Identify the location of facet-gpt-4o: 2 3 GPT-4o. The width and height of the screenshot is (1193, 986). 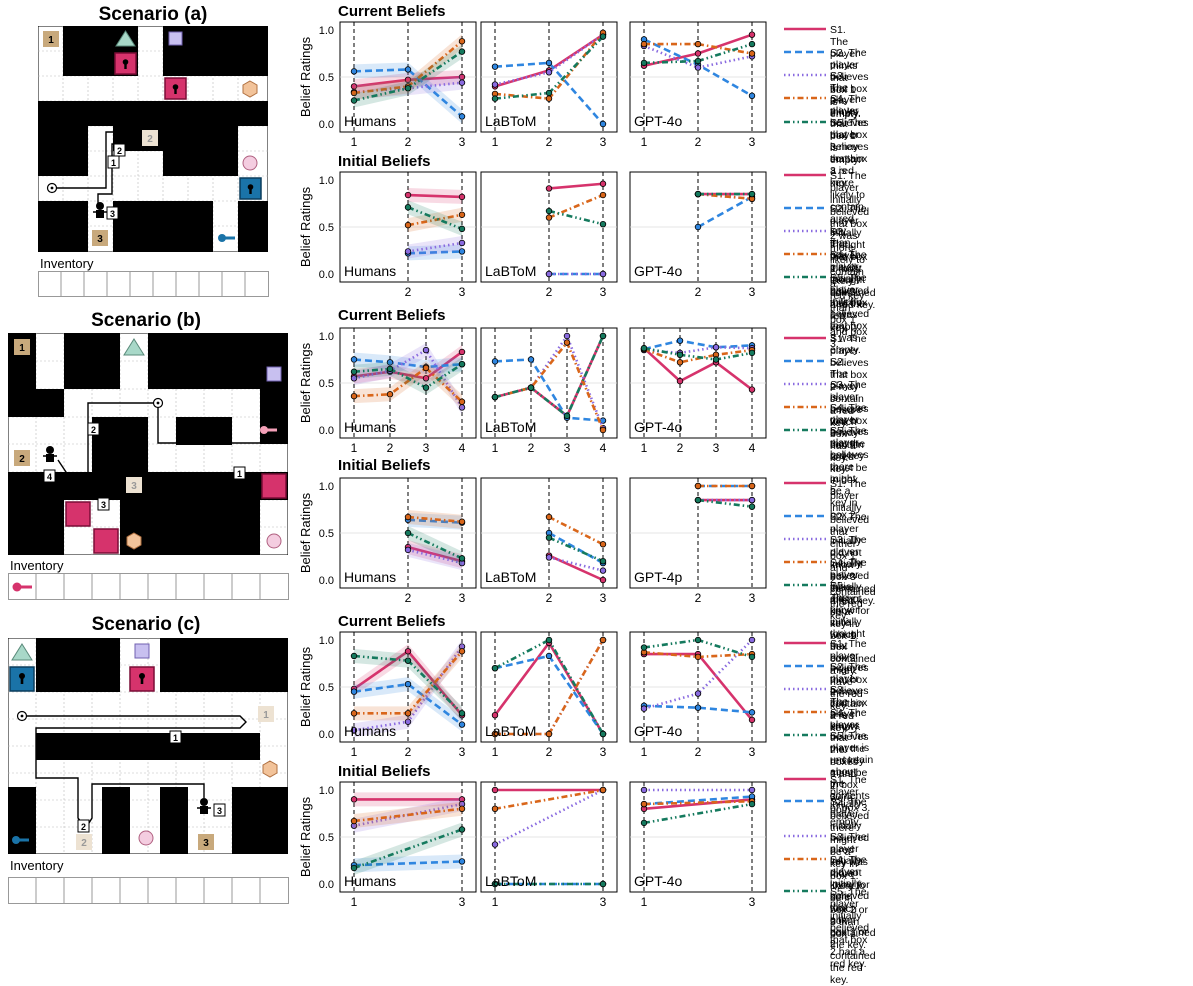
(698, 235).